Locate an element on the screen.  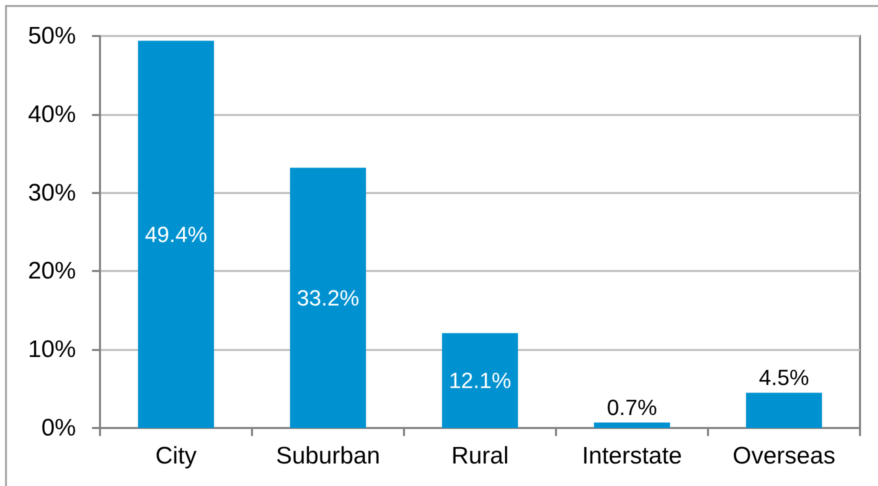
y-tick-label: 50% is located at coordinates (52, 36).